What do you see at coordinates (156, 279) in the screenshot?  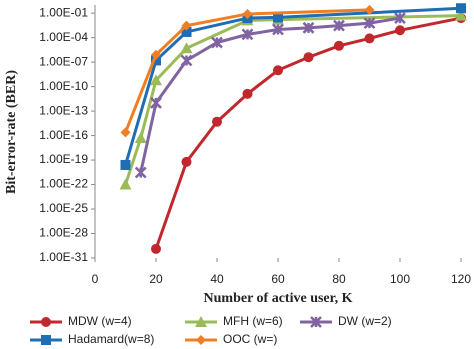 I see `x-tick-label: 20` at bounding box center [156, 279].